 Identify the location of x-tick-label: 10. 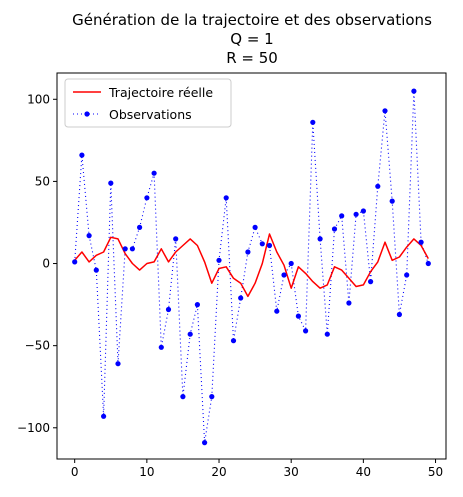
(146, 472).